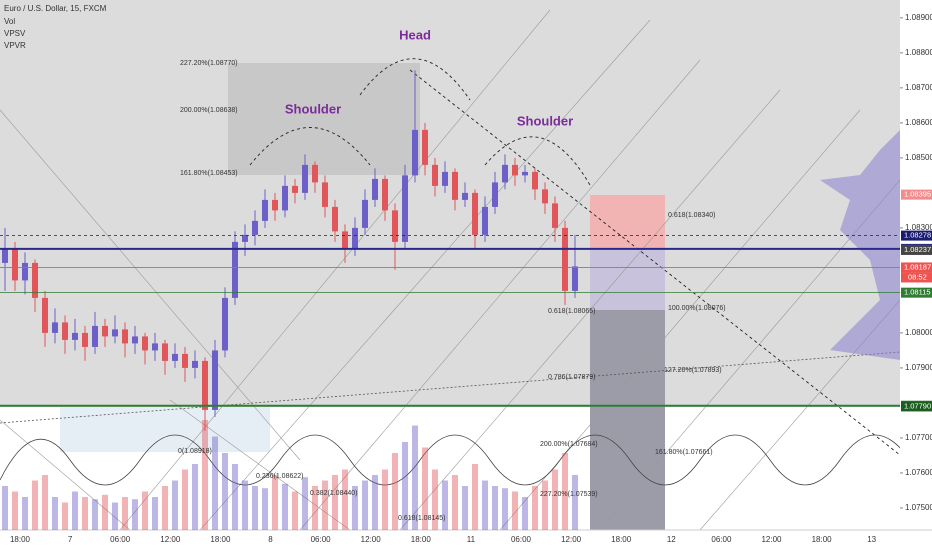  Describe the element at coordinates (70, 539) in the screenshot. I see `x-tick-label: 7` at that location.